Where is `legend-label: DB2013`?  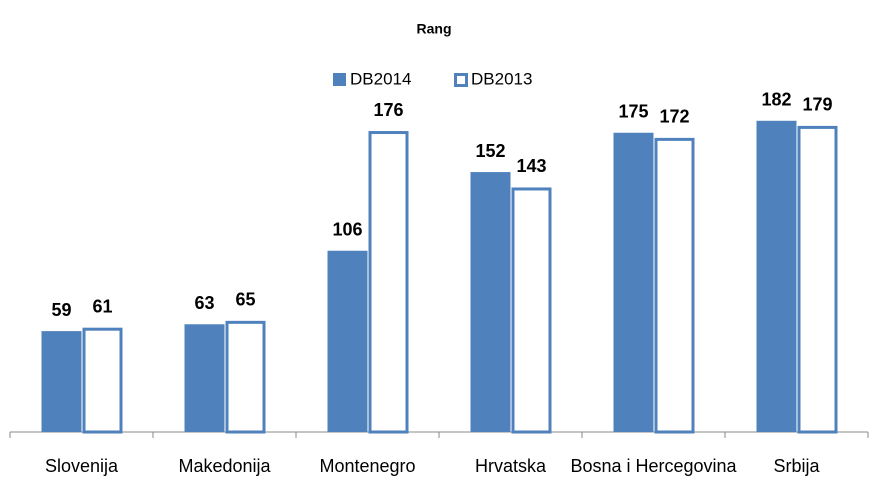
legend-label: DB2013 is located at coordinates (501, 78).